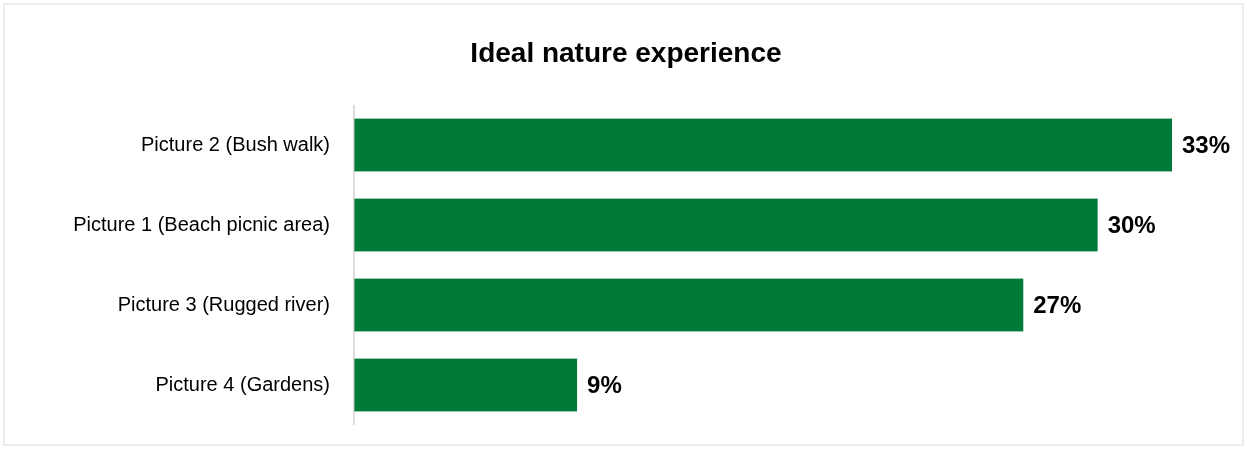 This screenshot has width=1247, height=449. Describe the element at coordinates (1131, 225) in the screenshot. I see `data-label: 30%` at that location.